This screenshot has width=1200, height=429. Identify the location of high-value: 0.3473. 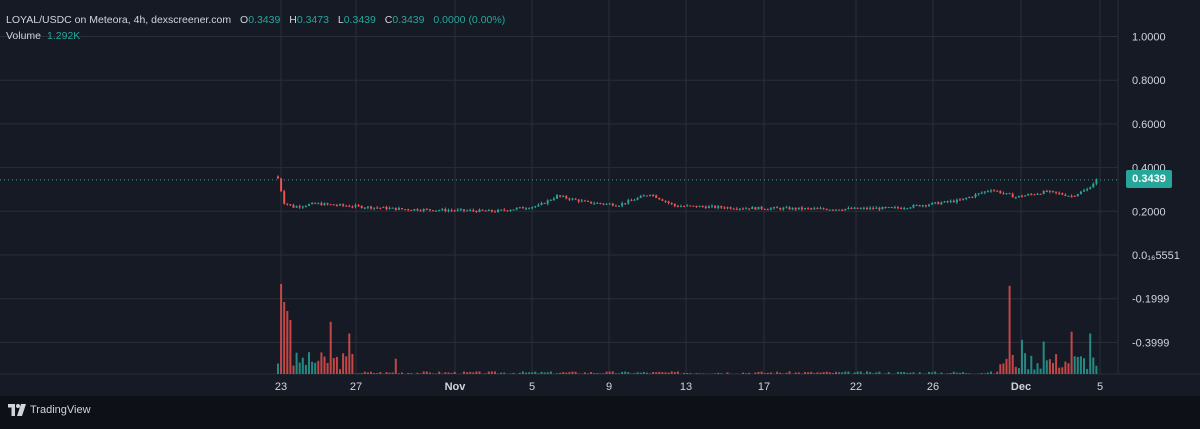
(312, 20).